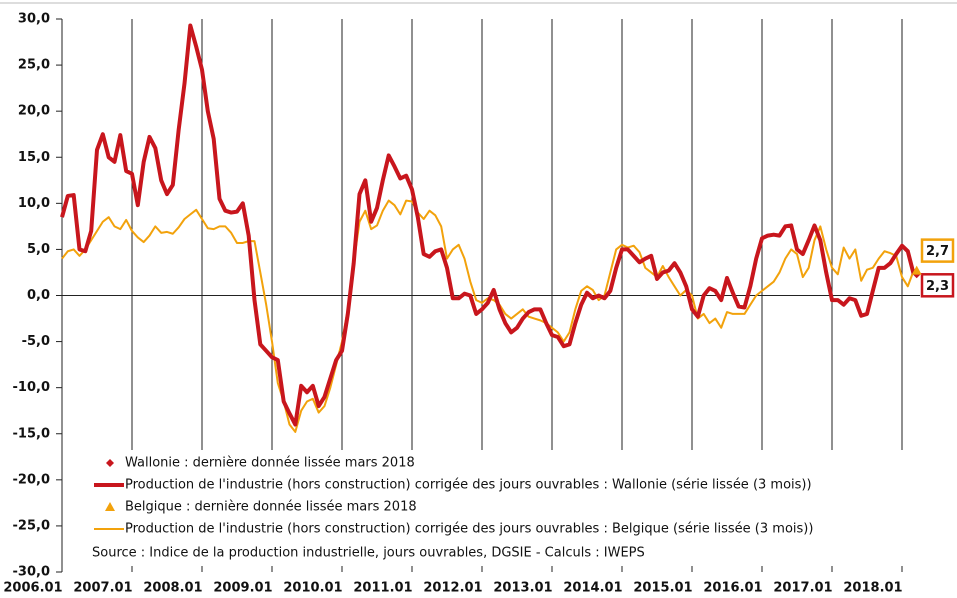 The width and height of the screenshot is (957, 598). I want to click on y-tick-label: 0,0, so click(38, 295).